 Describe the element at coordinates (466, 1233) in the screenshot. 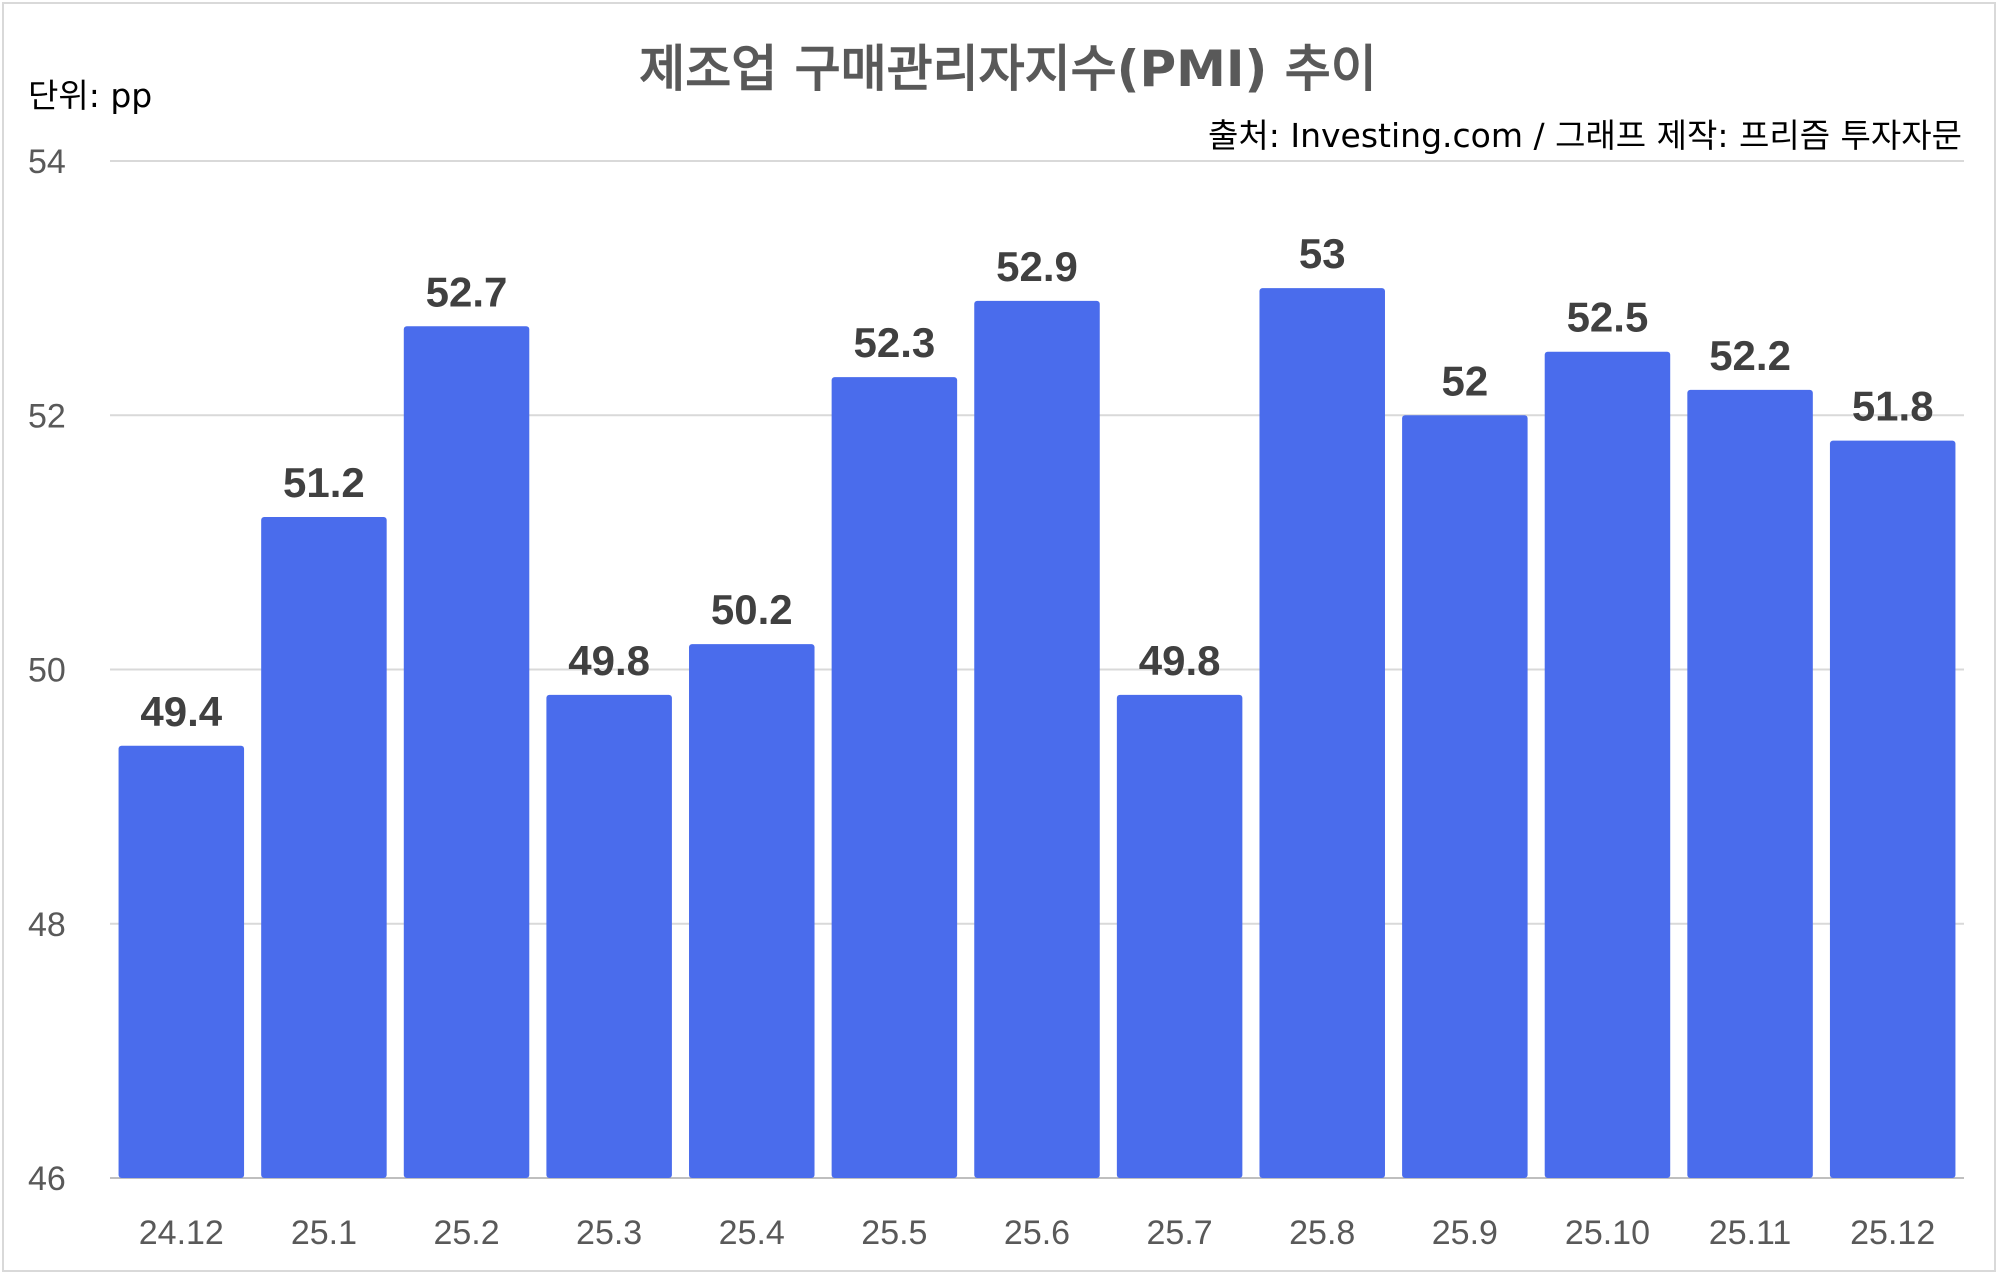

I see `x-tick-label: 25.2` at that location.